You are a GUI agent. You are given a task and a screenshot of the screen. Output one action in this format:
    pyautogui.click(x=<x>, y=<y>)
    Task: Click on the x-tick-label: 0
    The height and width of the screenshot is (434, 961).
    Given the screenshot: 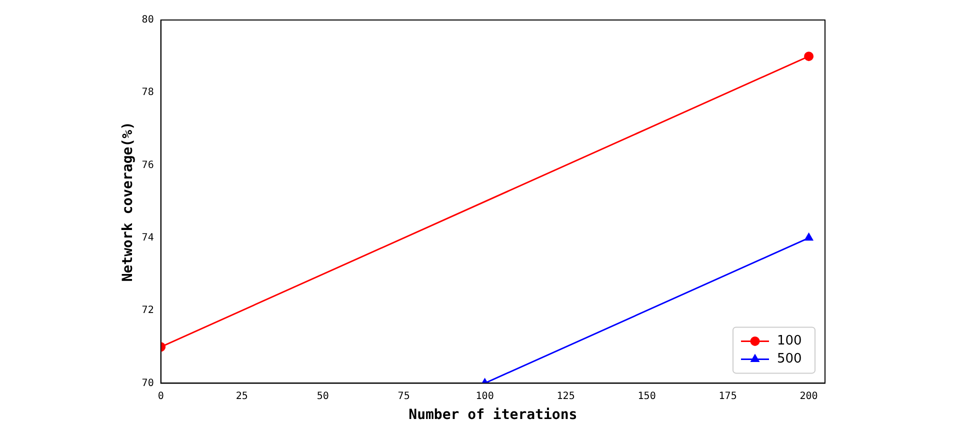 What is the action you would take?
    pyautogui.click(x=161, y=396)
    